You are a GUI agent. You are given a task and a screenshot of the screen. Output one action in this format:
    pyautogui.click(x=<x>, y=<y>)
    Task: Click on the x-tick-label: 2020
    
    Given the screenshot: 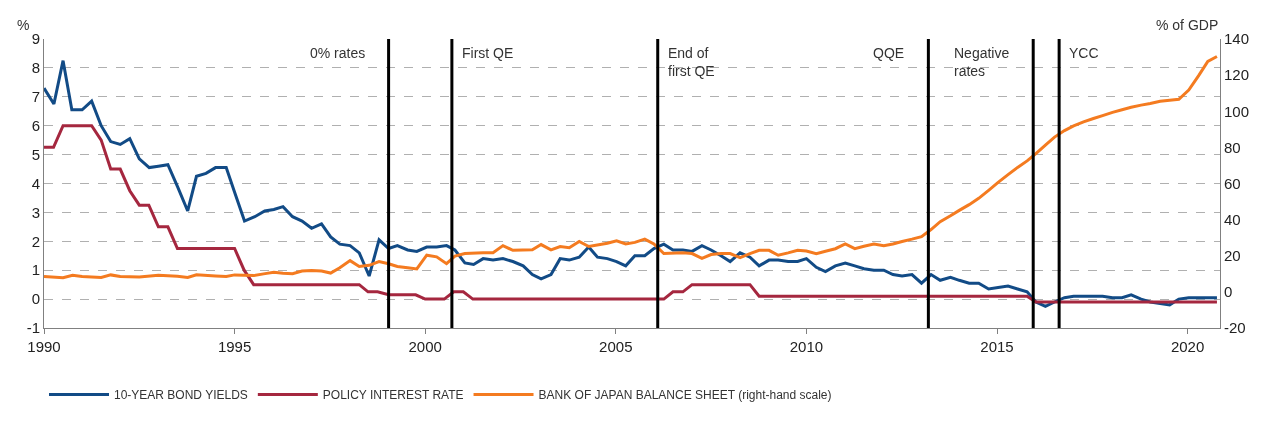 What is the action you would take?
    pyautogui.click(x=1187, y=346)
    